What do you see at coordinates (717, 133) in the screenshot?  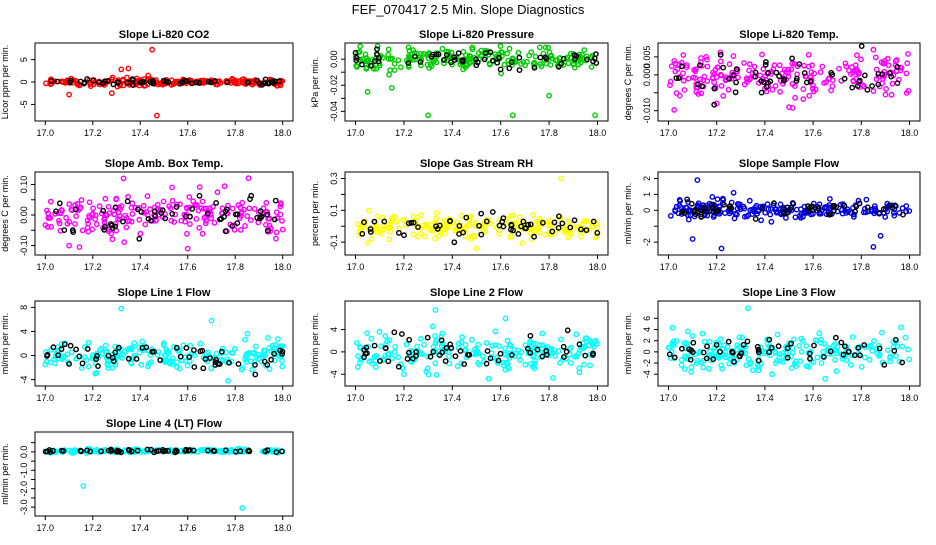 I see `x-tick-label: 17.2` at bounding box center [717, 133].